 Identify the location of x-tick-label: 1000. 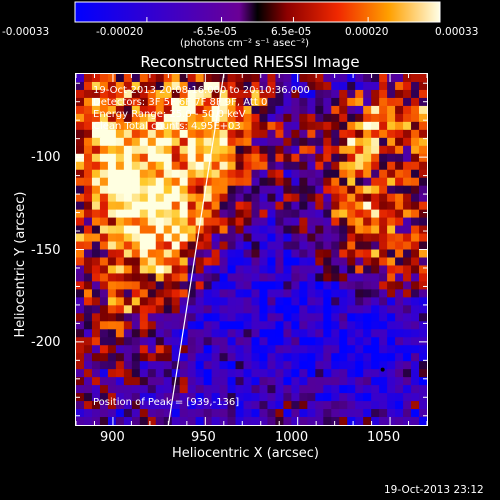
(292, 437).